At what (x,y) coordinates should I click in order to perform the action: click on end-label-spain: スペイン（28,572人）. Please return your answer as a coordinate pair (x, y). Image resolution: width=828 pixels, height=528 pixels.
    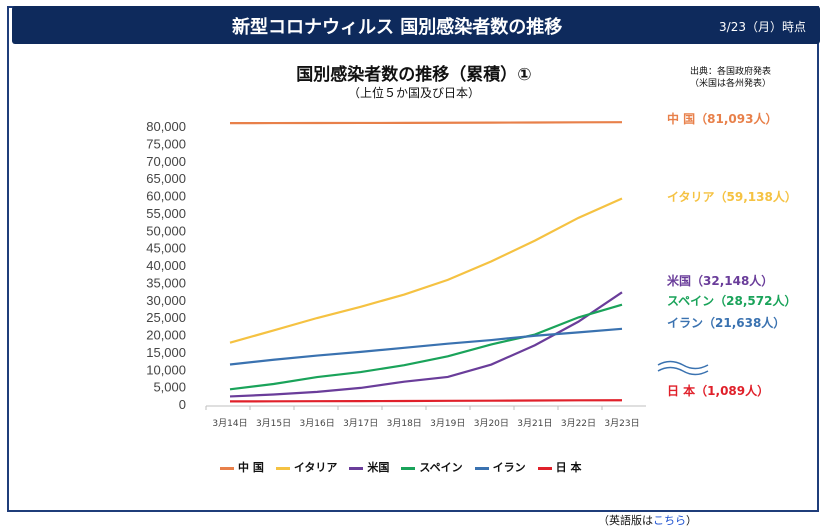
    Looking at the image, I should click on (732, 301).